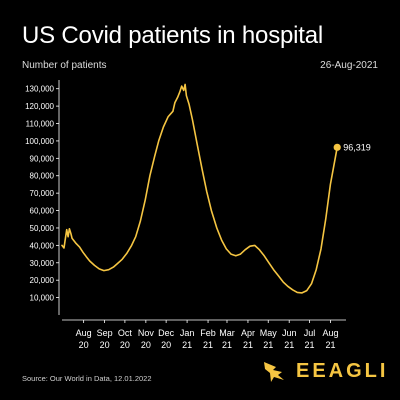  What do you see at coordinates (64, 65) in the screenshot?
I see `y-axis-label: Number of patients` at bounding box center [64, 65].